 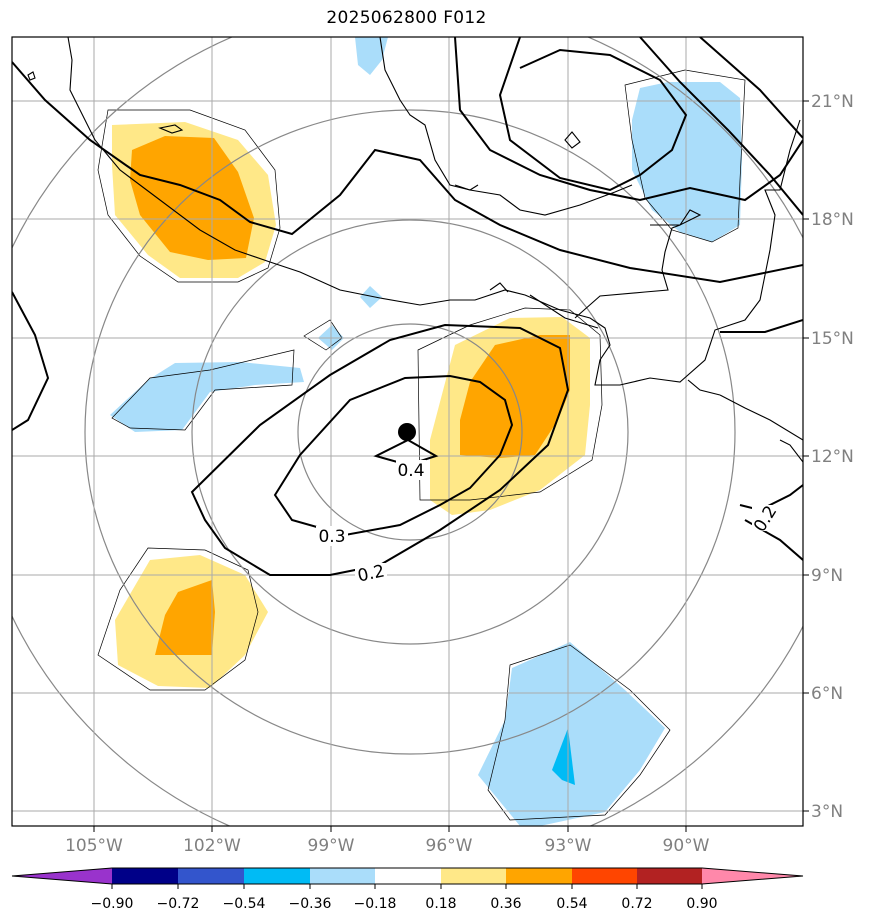 I want to click on lon-label: 96°W, so click(x=449, y=846).